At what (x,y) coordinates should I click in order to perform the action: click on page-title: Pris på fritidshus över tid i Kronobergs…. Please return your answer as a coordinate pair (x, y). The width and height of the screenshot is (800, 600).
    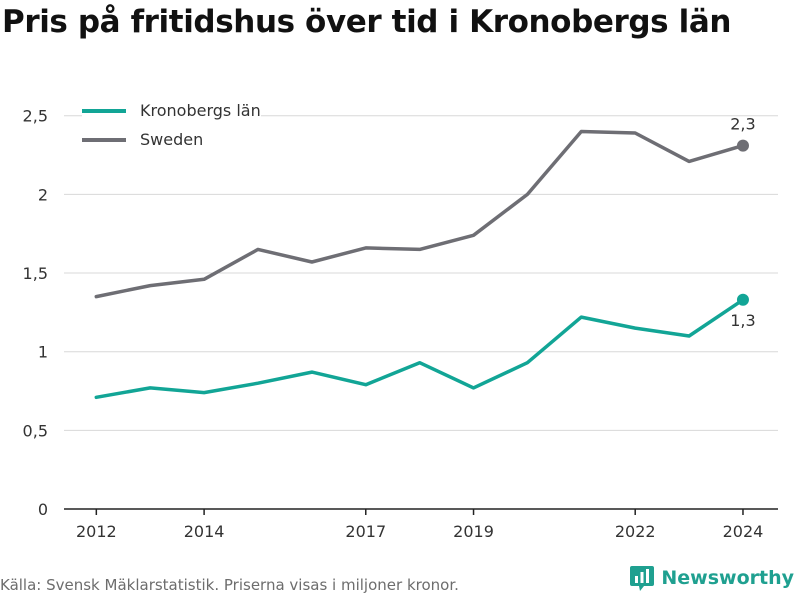
    Looking at the image, I should click on (367, 22).